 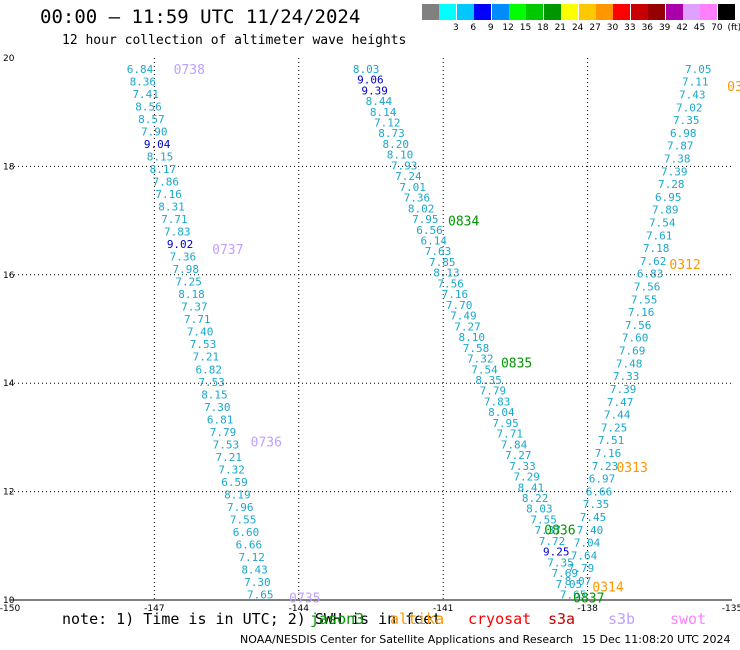 What do you see at coordinates (476, 348) in the screenshot?
I see `wave-height-value: 7.58` at bounding box center [476, 348].